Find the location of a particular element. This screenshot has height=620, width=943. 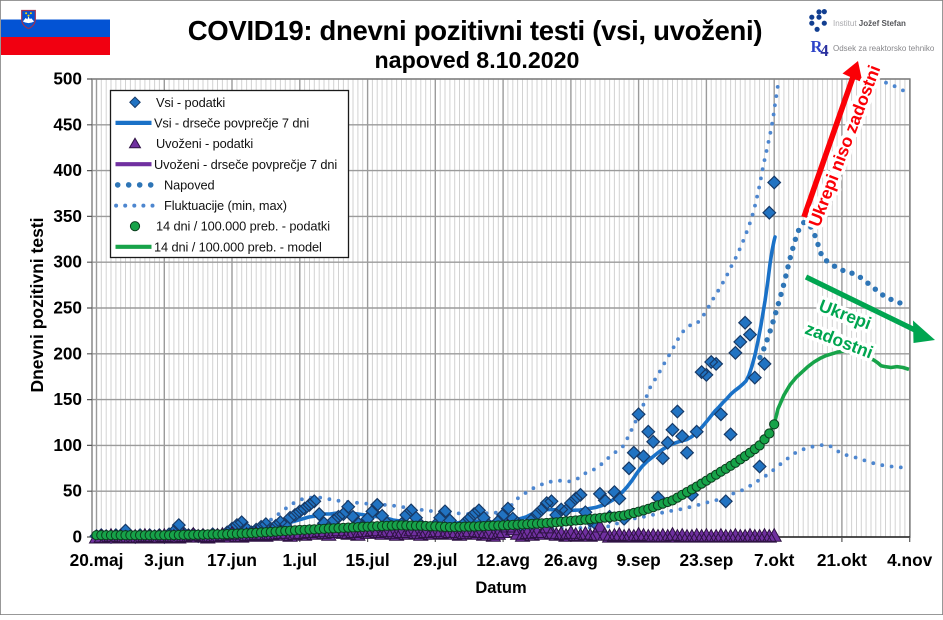

svg-text: 100 is located at coordinates (67, 445).